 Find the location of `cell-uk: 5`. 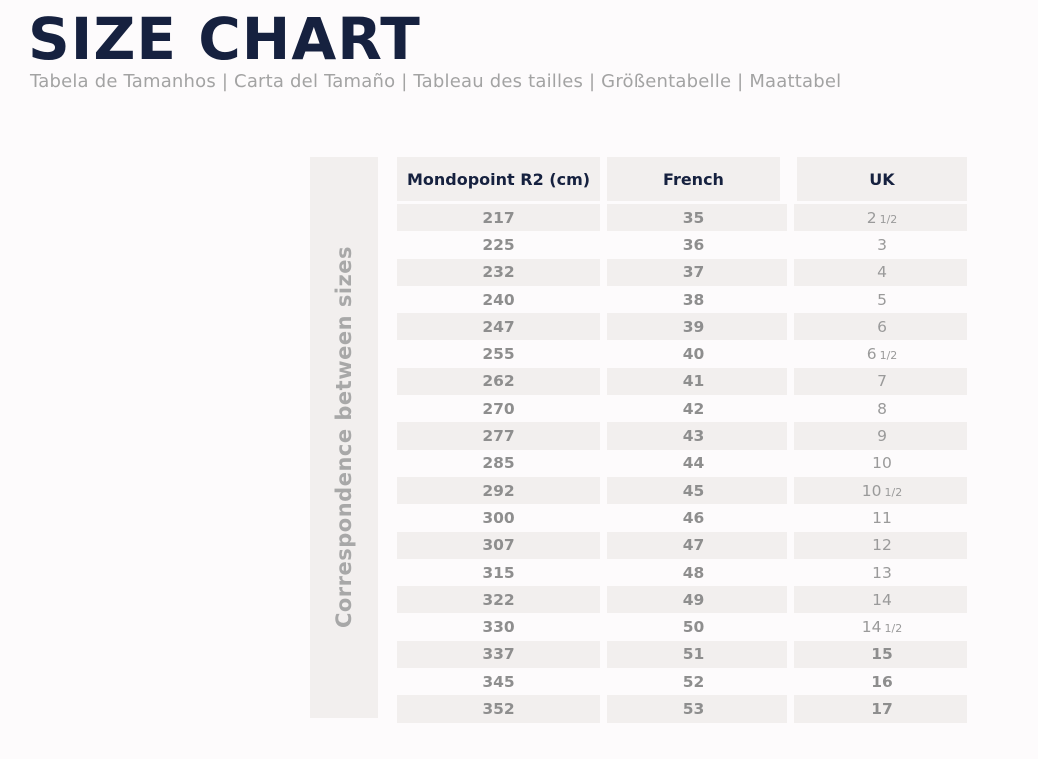

cell-uk: 5 is located at coordinates (882, 299).